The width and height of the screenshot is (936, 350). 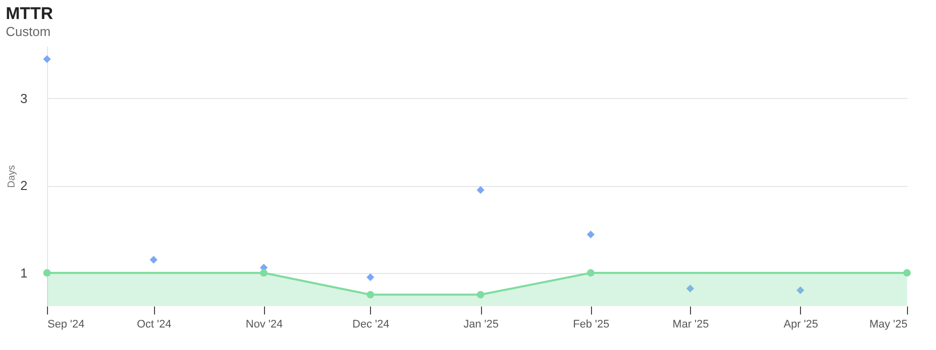 I want to click on x-tick-label: Feb '25, so click(x=591, y=324).